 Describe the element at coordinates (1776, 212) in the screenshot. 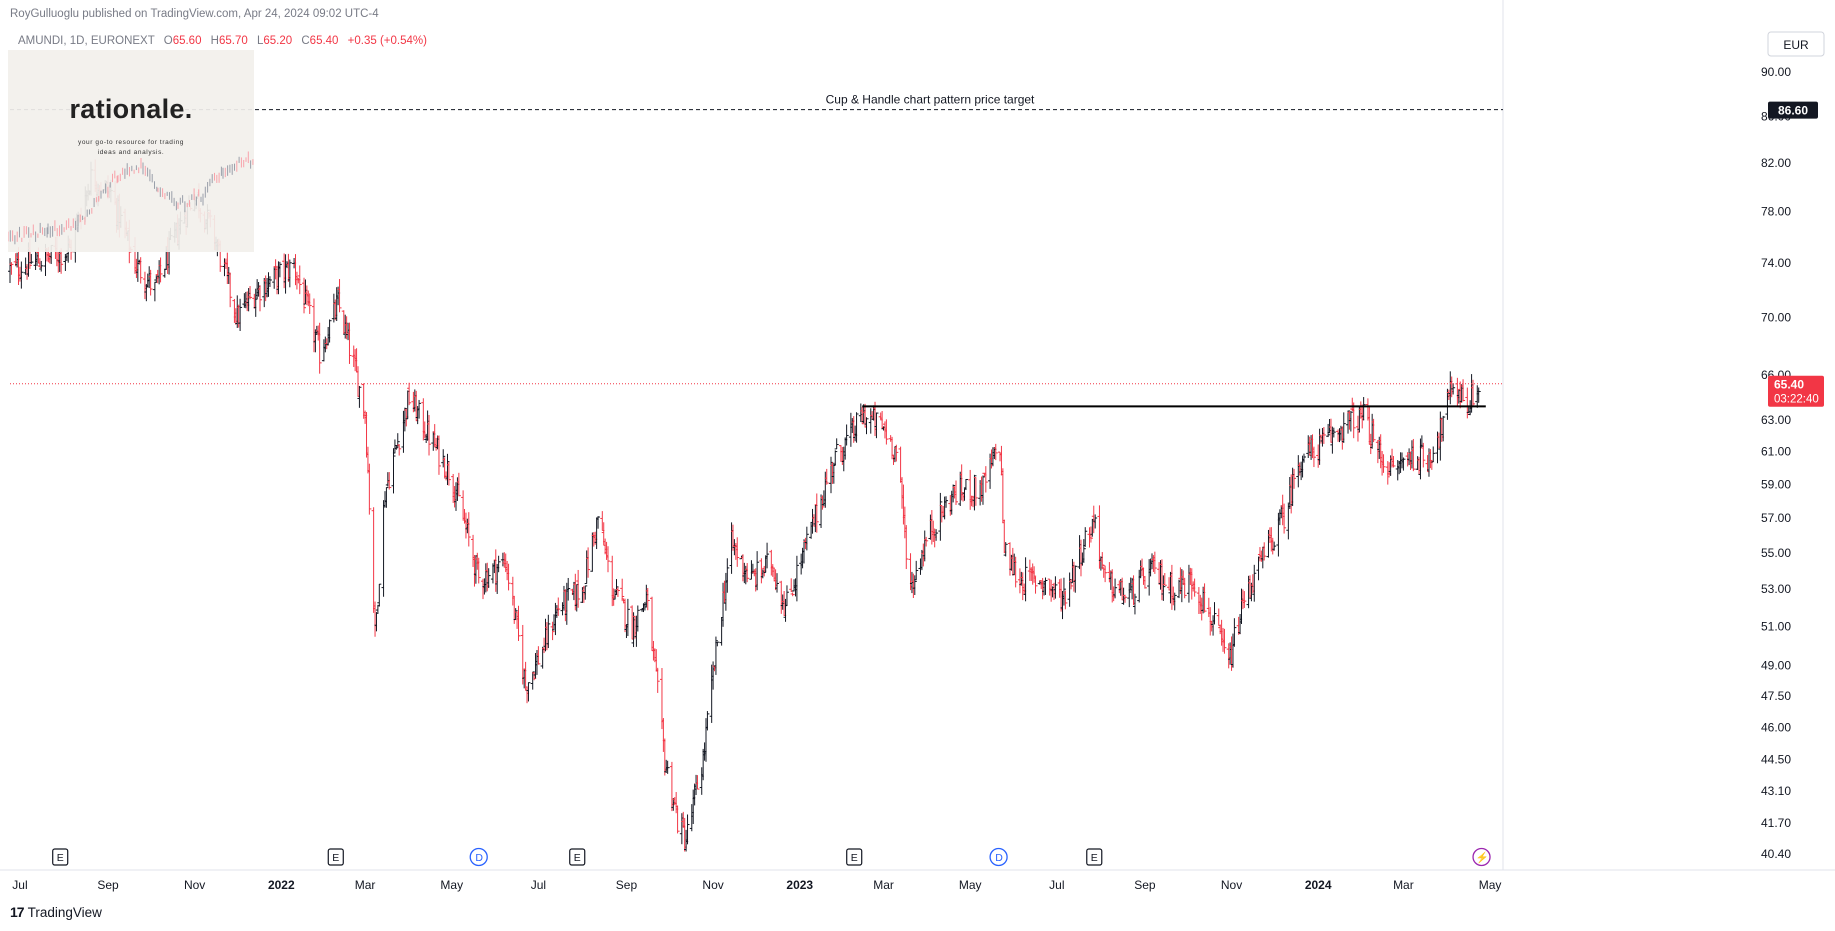

I see `y-tick-label: 78.00` at that location.